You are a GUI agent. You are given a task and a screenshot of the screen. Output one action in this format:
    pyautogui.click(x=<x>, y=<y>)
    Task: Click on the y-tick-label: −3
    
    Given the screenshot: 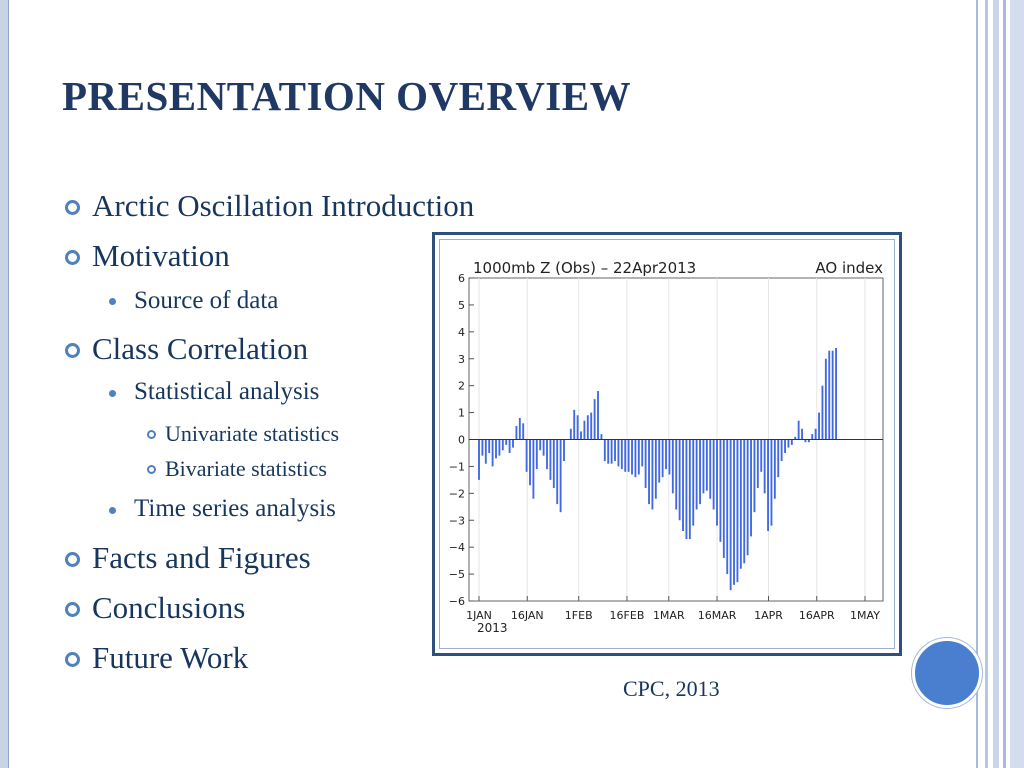 What is the action you would take?
    pyautogui.click(x=457, y=520)
    